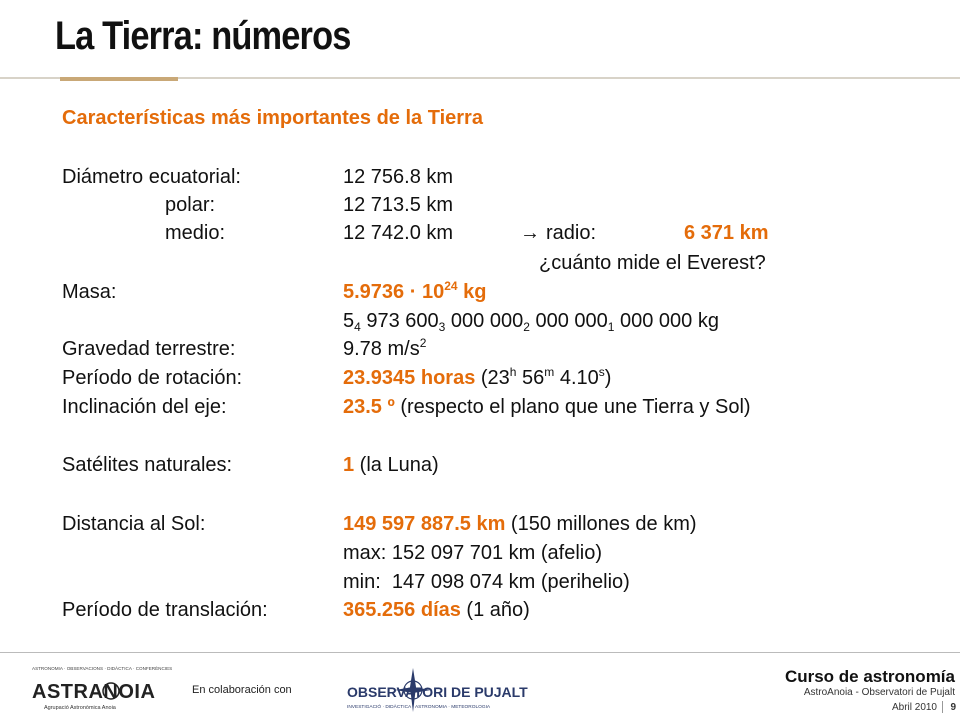  I want to click on distancia-value: 149 597 887.5 km (150 millones de km), so click(520, 524).